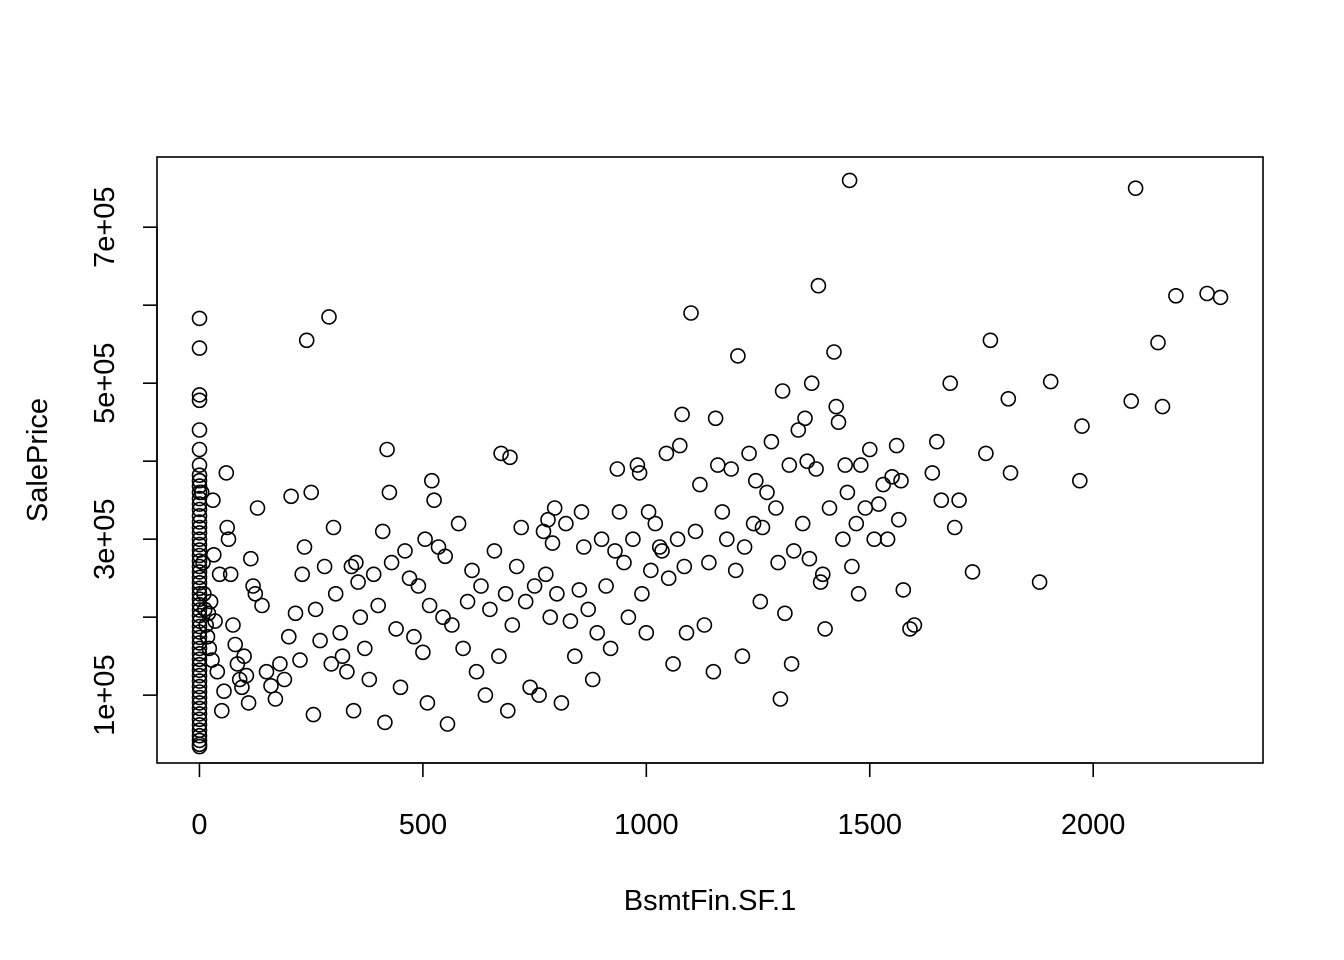 This screenshot has height=960, width=1344. I want to click on x-tick-label: 1500, so click(869, 825).